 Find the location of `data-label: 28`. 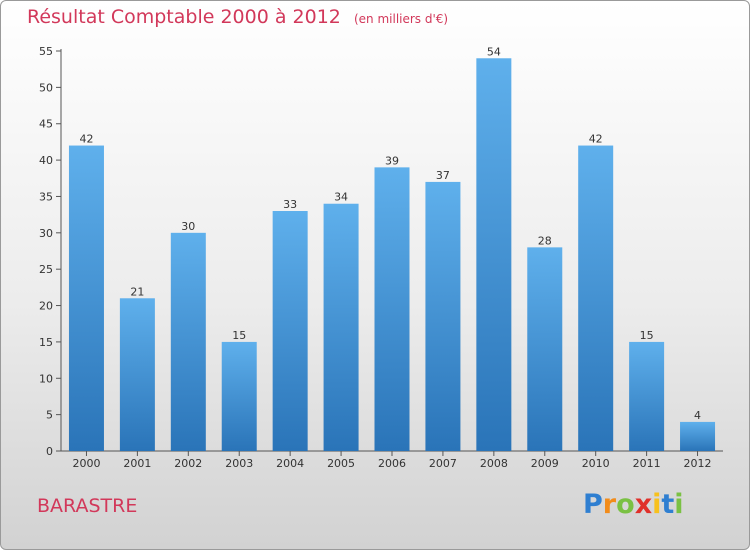

data-label: 28 is located at coordinates (545, 240).